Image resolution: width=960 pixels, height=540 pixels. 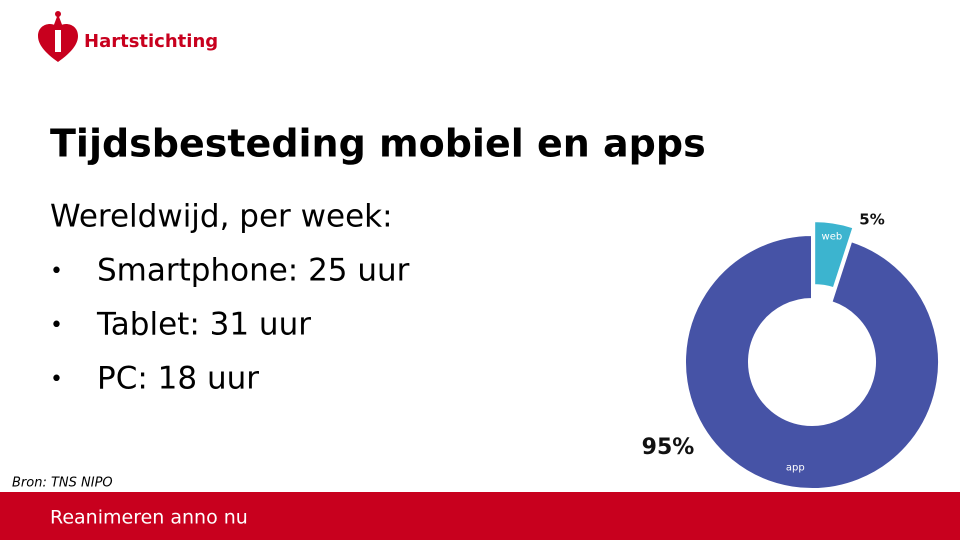 What do you see at coordinates (253, 271) in the screenshot?
I see `bullet-text: Smartphone: 25 uur` at bounding box center [253, 271].